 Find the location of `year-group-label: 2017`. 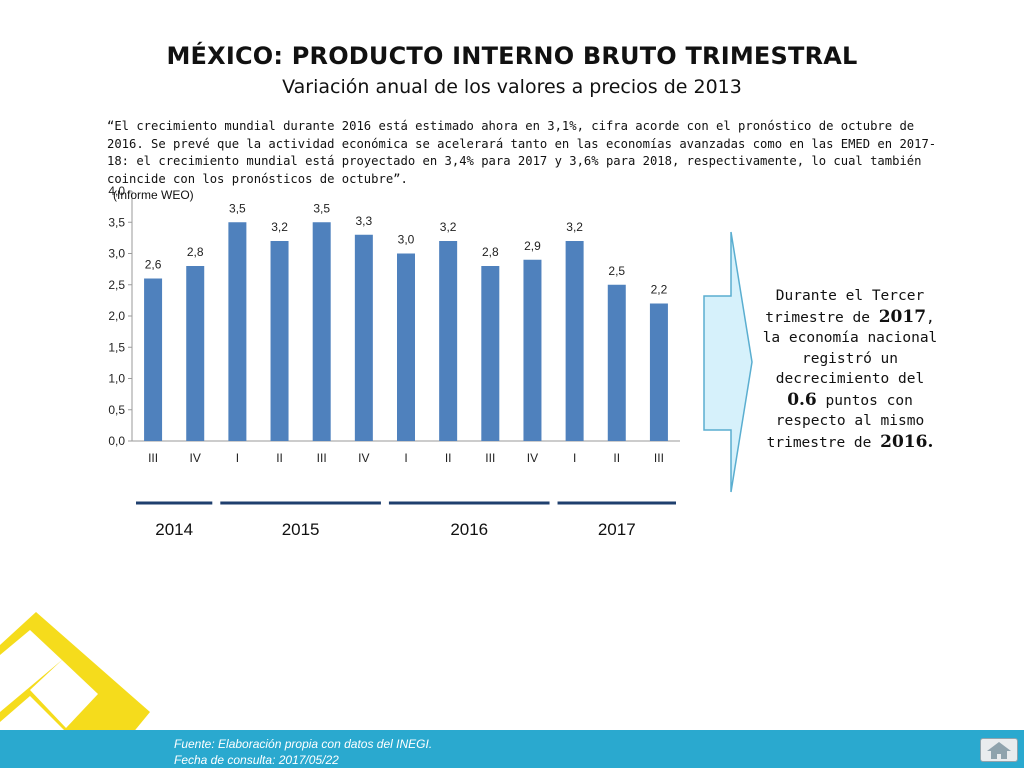

year-group-label: 2017 is located at coordinates (617, 529).